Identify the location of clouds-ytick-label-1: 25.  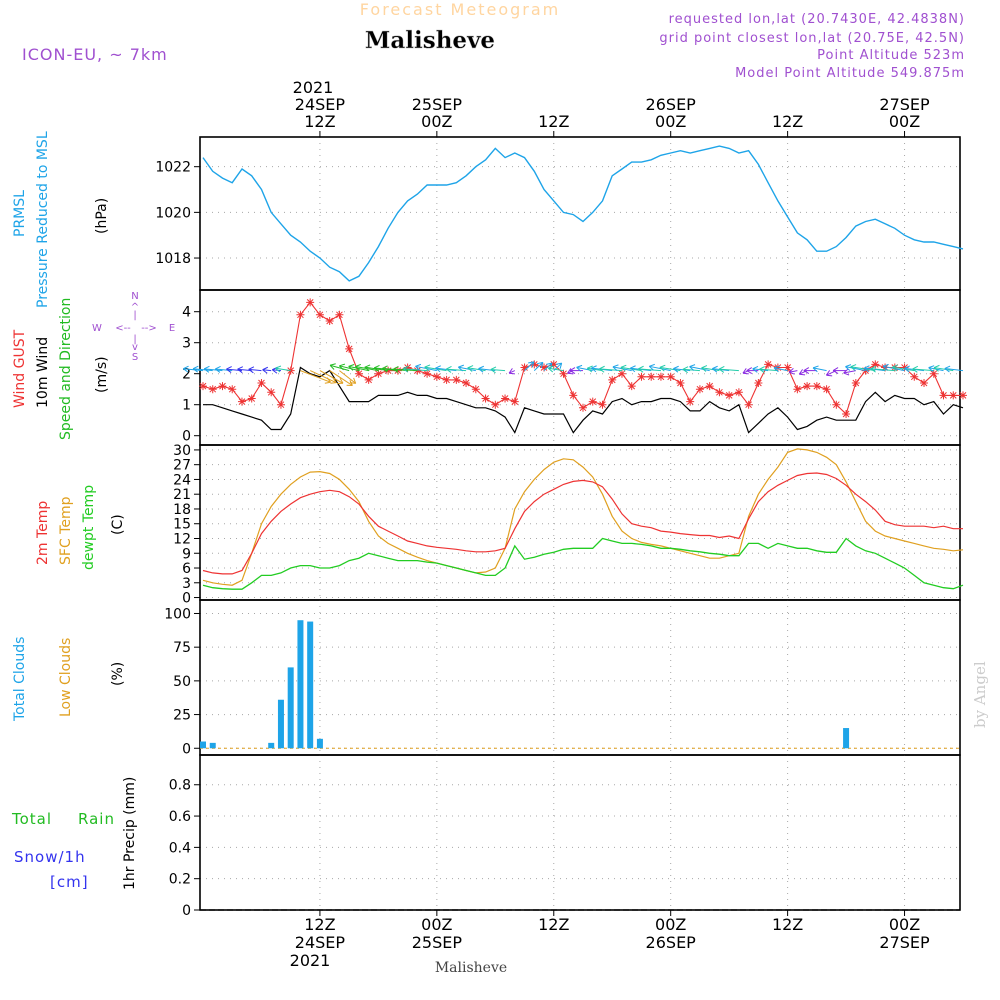
(182, 716).